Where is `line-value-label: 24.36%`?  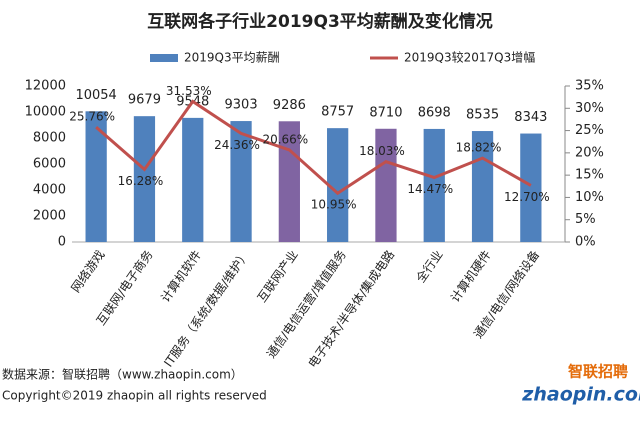 line-value-label: 24.36% is located at coordinates (237, 145).